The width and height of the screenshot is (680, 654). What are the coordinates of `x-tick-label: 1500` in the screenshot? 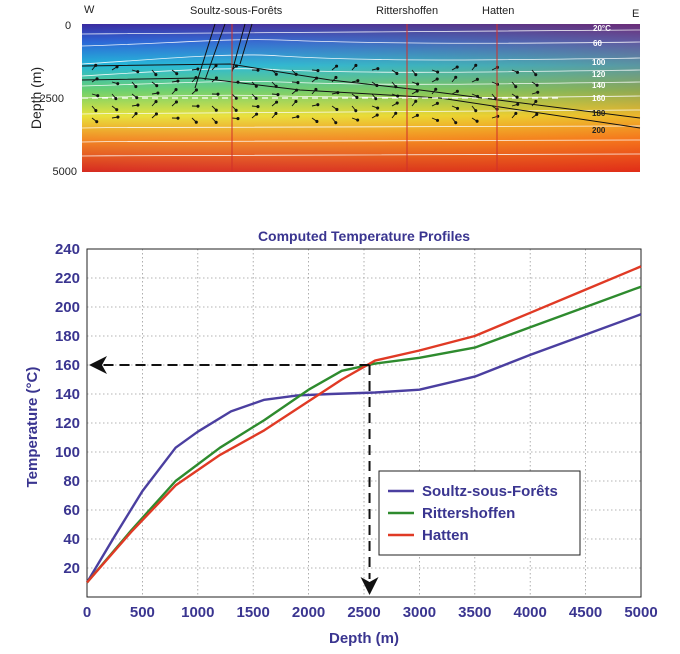 It's located at (253, 612).